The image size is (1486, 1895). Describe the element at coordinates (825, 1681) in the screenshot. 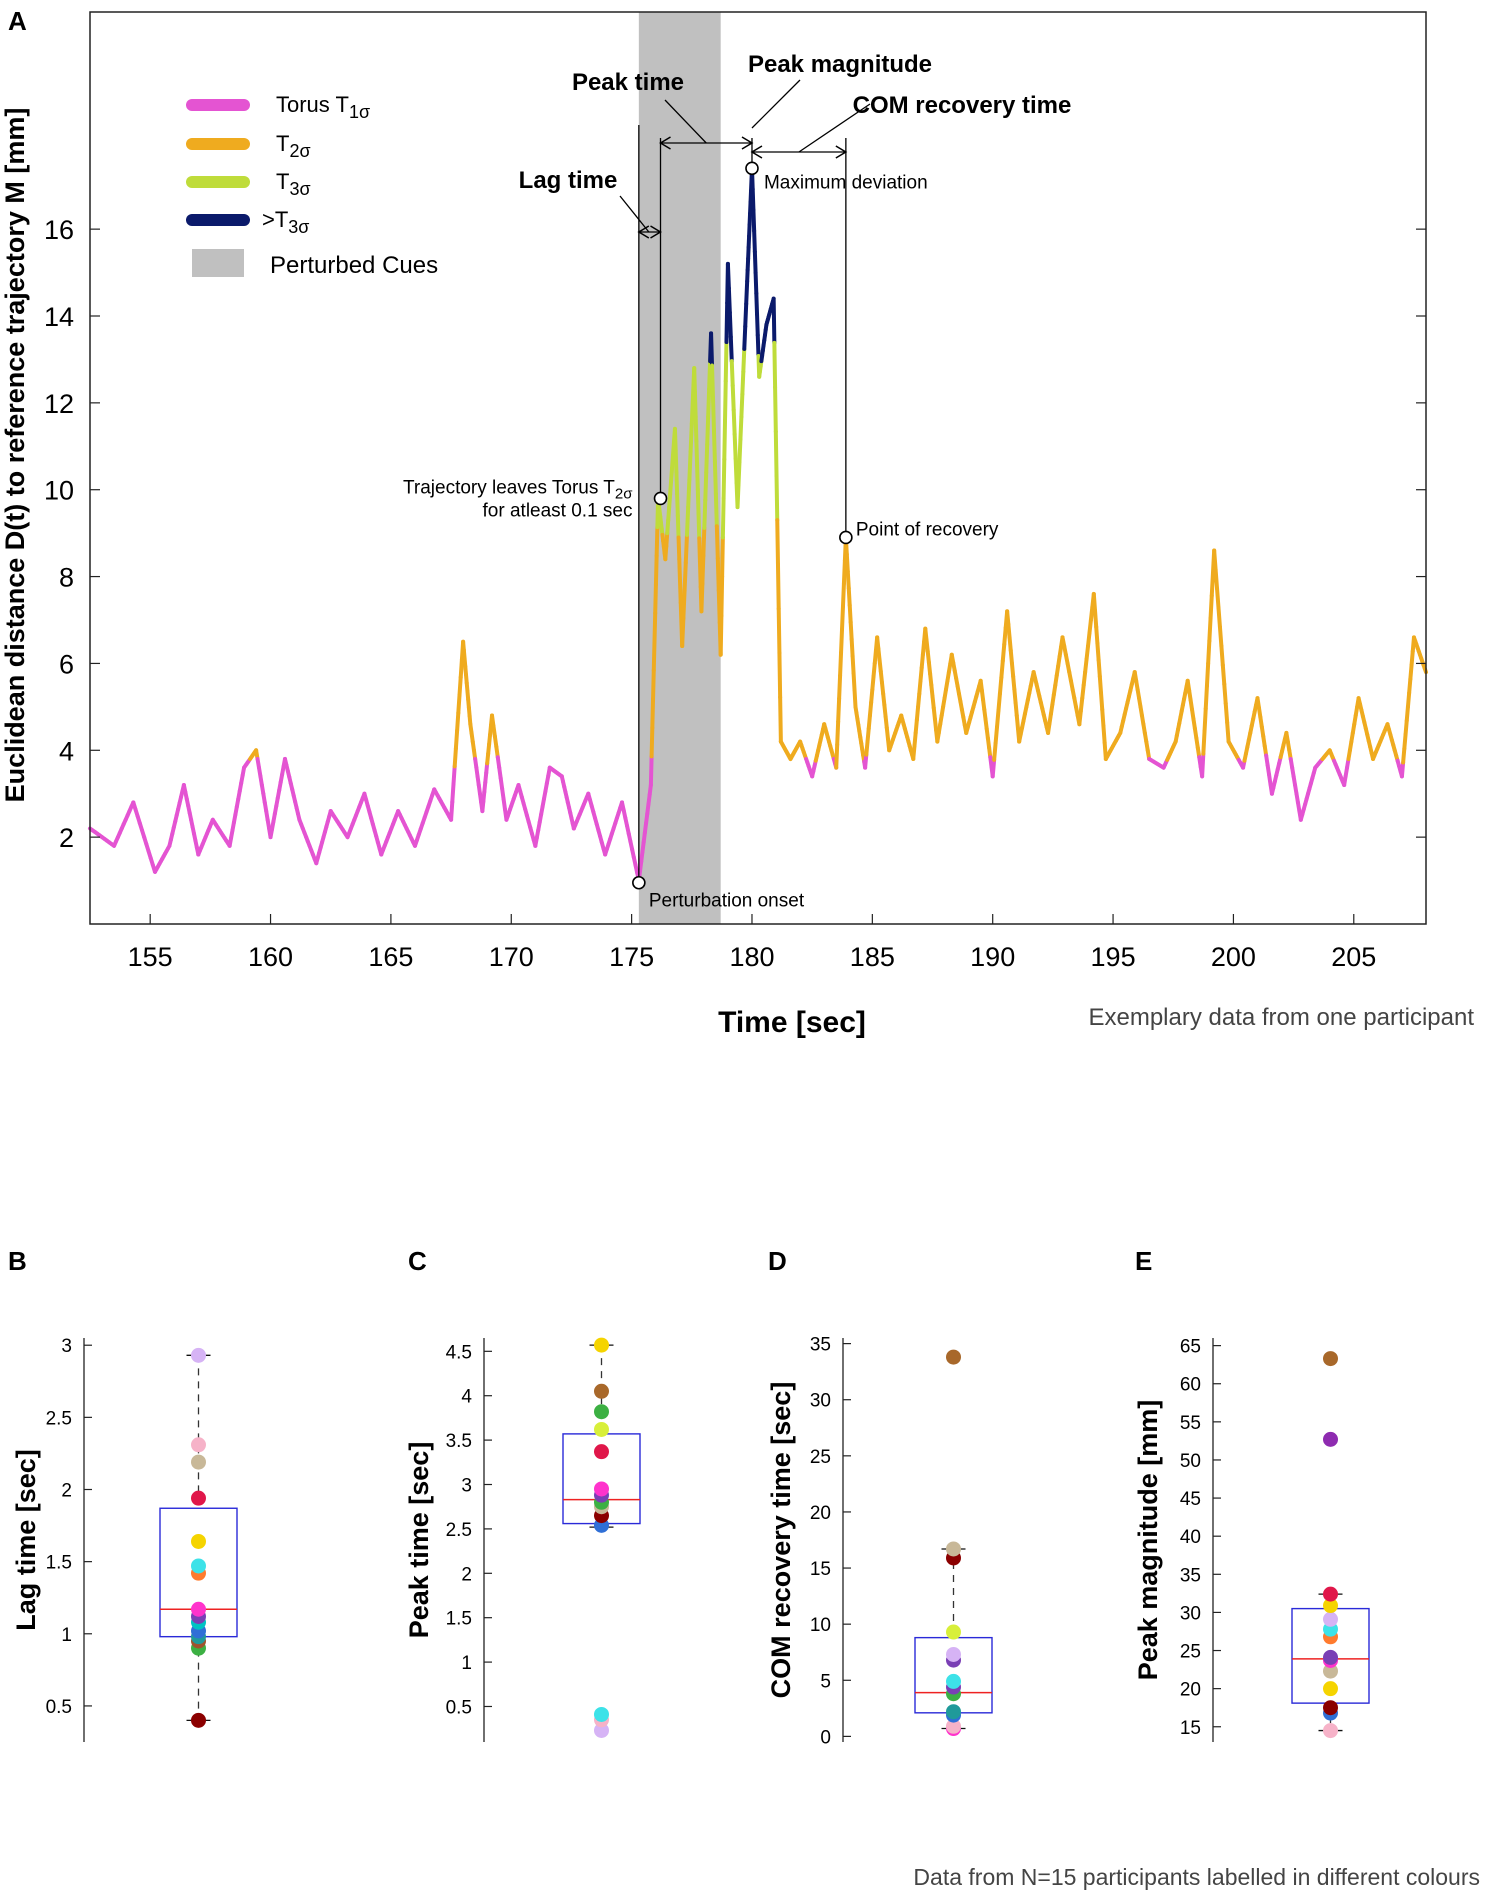

I see `box-ytick-label: 5` at that location.